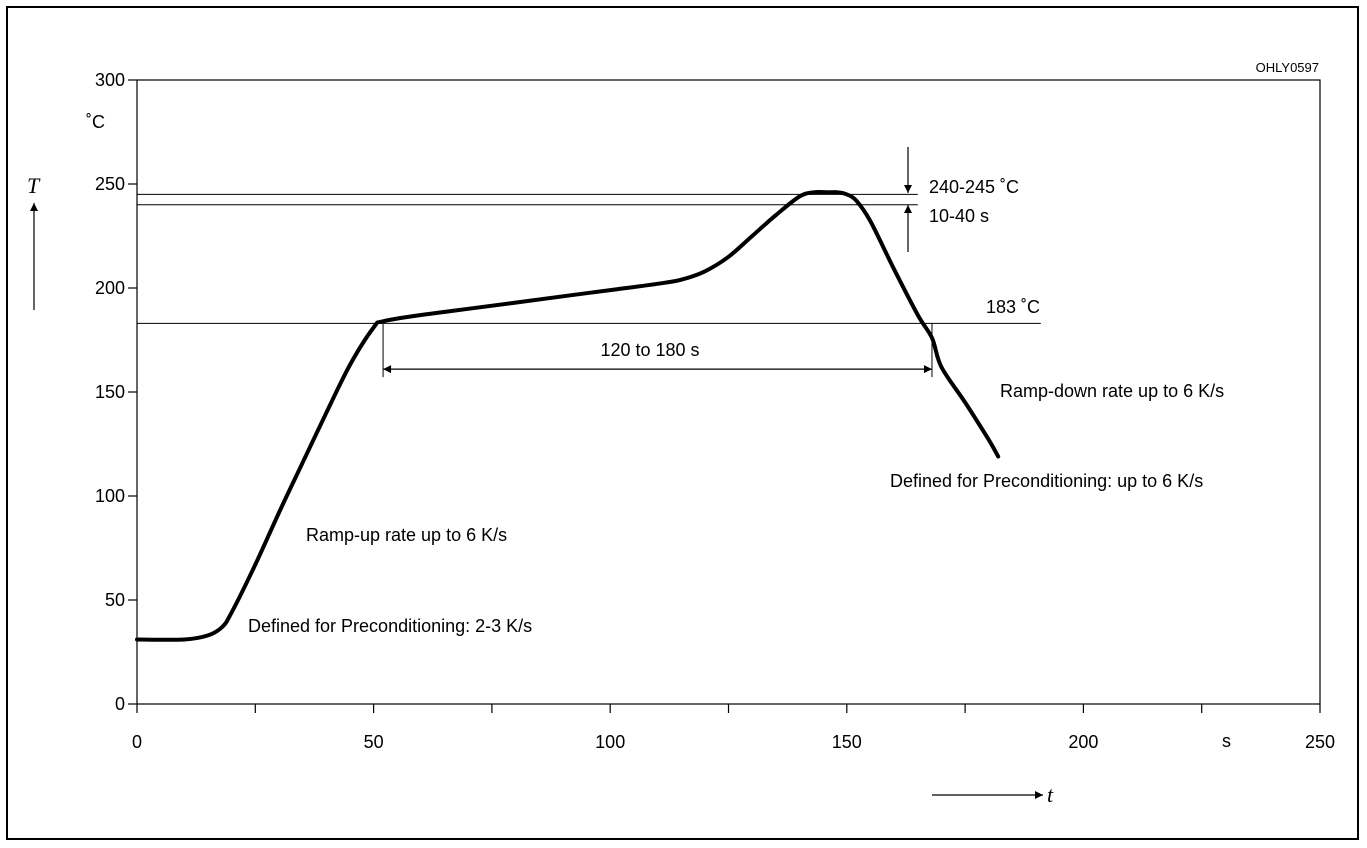 The height and width of the screenshot is (848, 1367). I want to click on ramp-down-label: Ramp-down rate up to 6 K/s, so click(1112, 391).